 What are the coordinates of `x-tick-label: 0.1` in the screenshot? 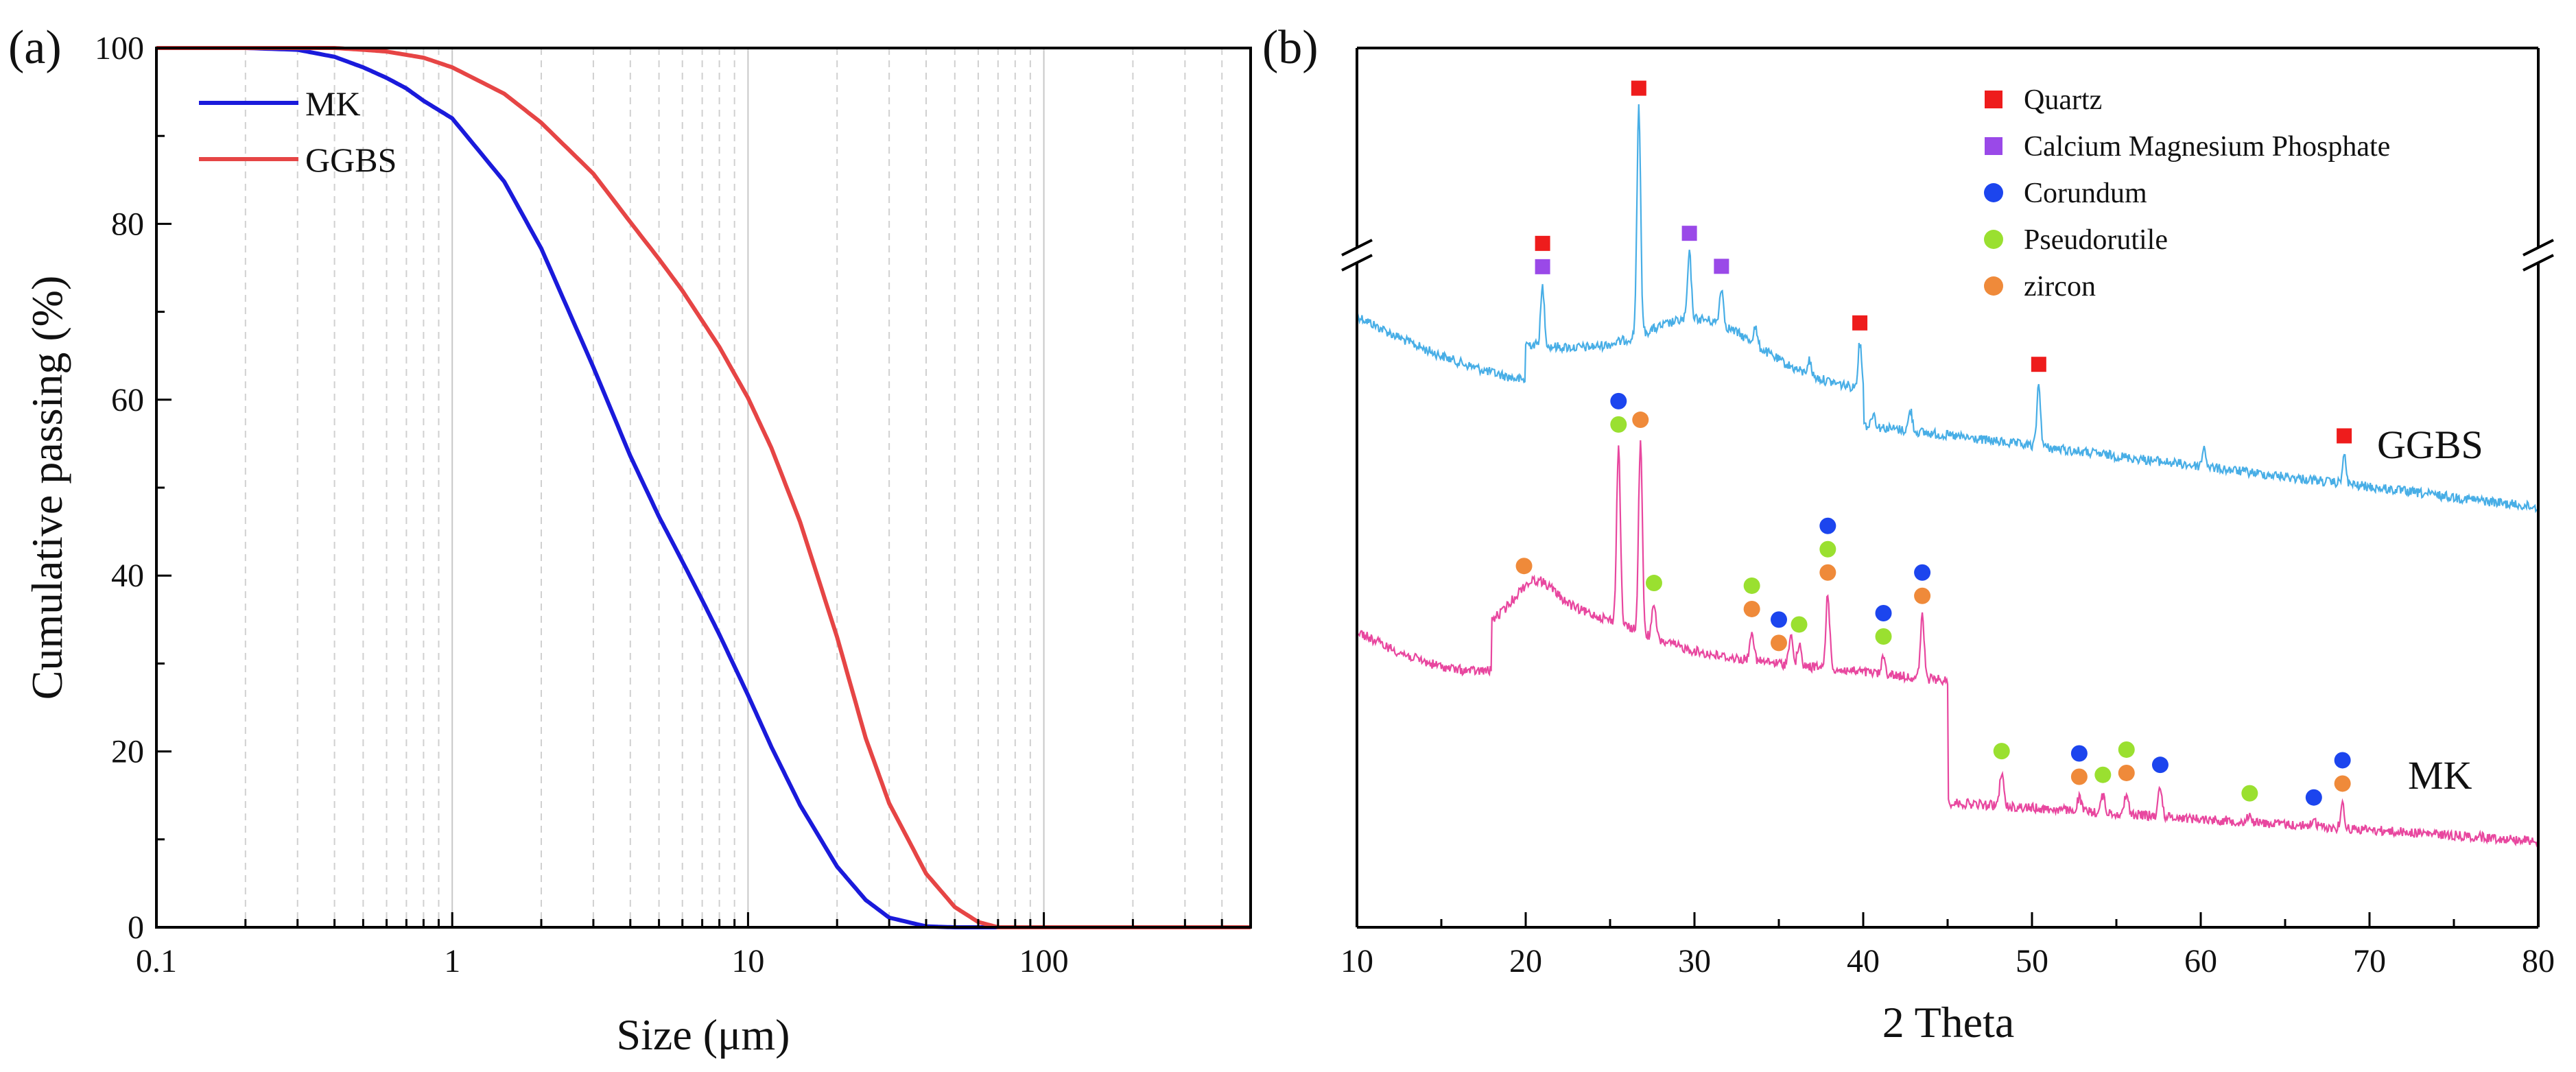 It's located at (156, 961).